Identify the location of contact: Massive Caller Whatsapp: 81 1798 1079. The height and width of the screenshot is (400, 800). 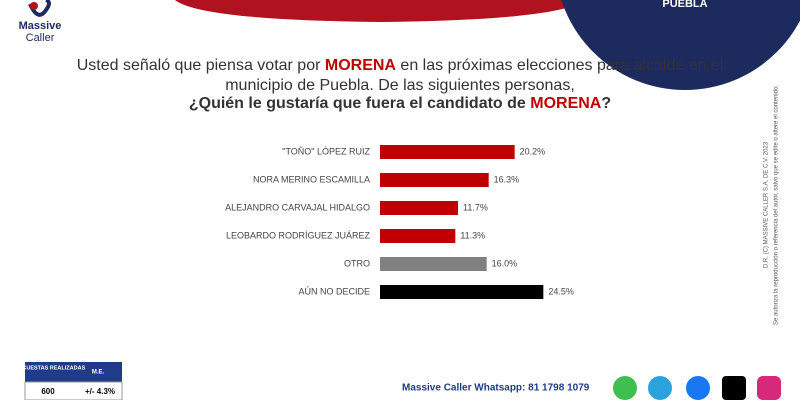
(496, 388).